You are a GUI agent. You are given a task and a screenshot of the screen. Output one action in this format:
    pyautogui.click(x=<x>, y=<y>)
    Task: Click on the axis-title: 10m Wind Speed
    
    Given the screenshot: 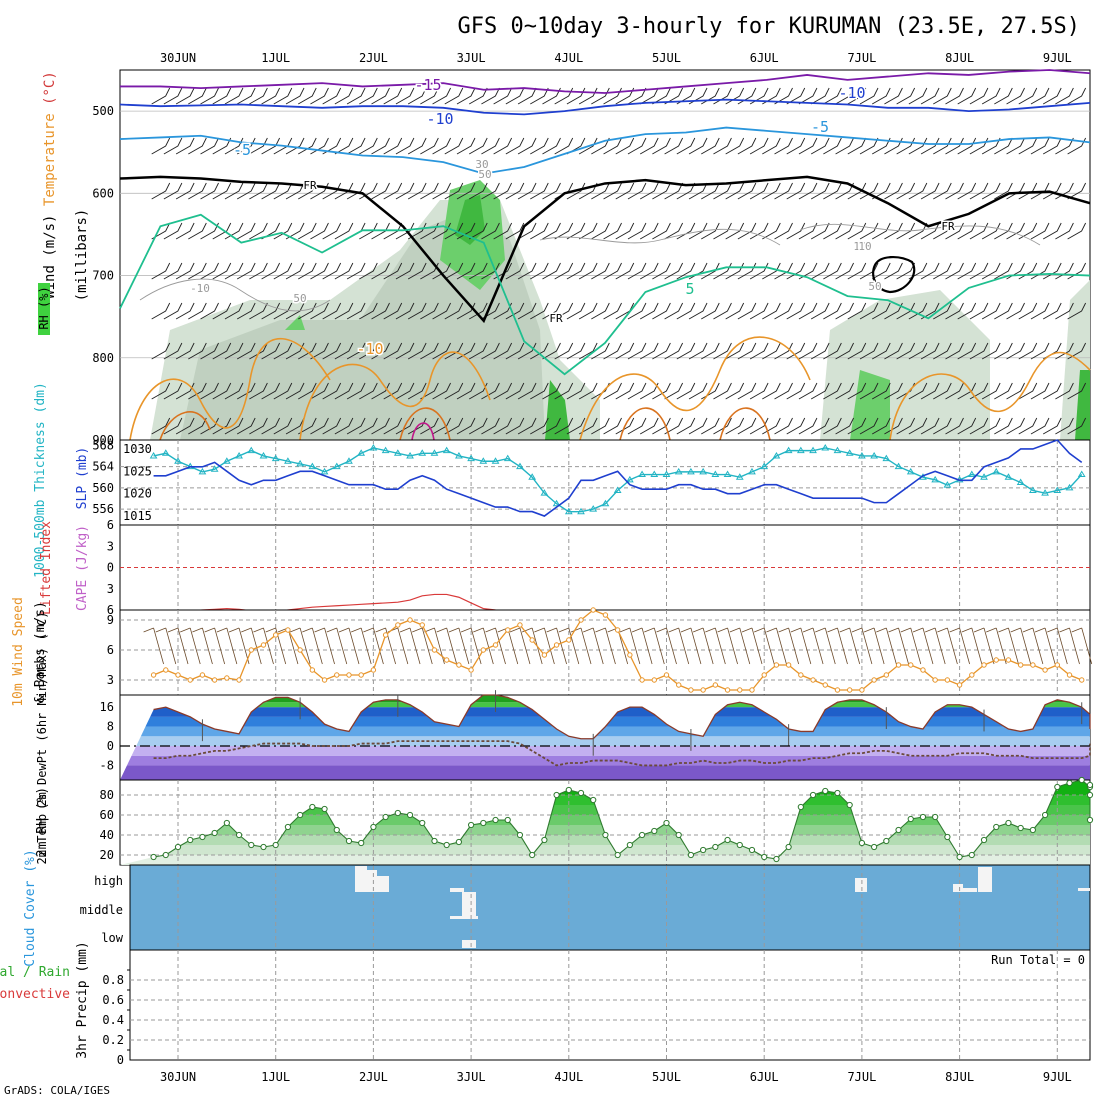 What is the action you would take?
    pyautogui.click(x=18, y=652)
    